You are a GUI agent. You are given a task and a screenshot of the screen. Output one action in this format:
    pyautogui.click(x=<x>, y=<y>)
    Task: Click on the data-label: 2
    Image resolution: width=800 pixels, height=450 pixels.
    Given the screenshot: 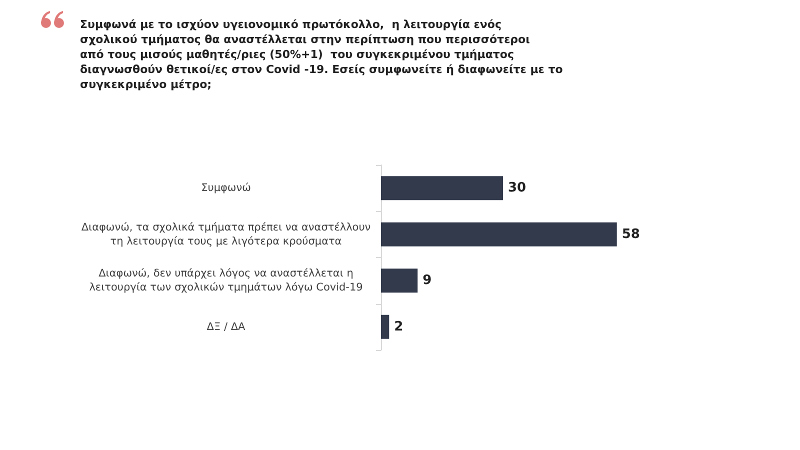 What is the action you would take?
    pyautogui.click(x=399, y=326)
    